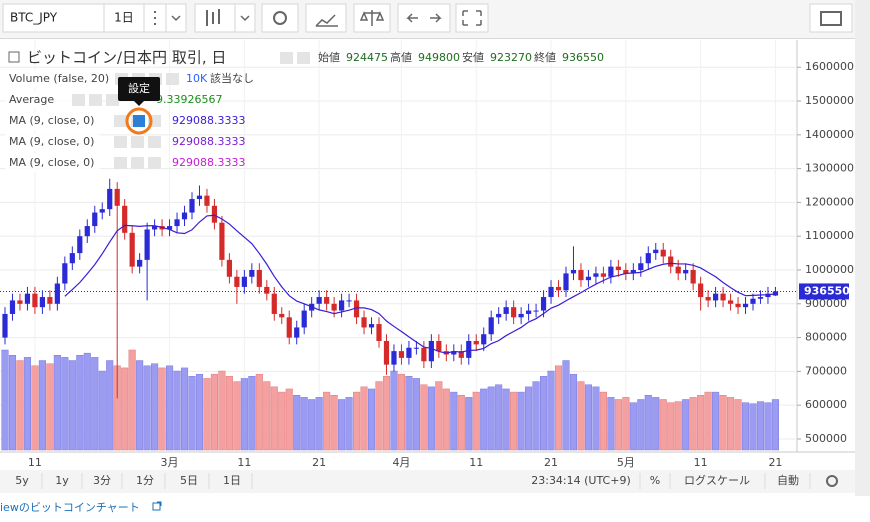 The image size is (870, 522). What do you see at coordinates (14, 57) in the screenshot?
I see `collapse-icon` at bounding box center [14, 57].